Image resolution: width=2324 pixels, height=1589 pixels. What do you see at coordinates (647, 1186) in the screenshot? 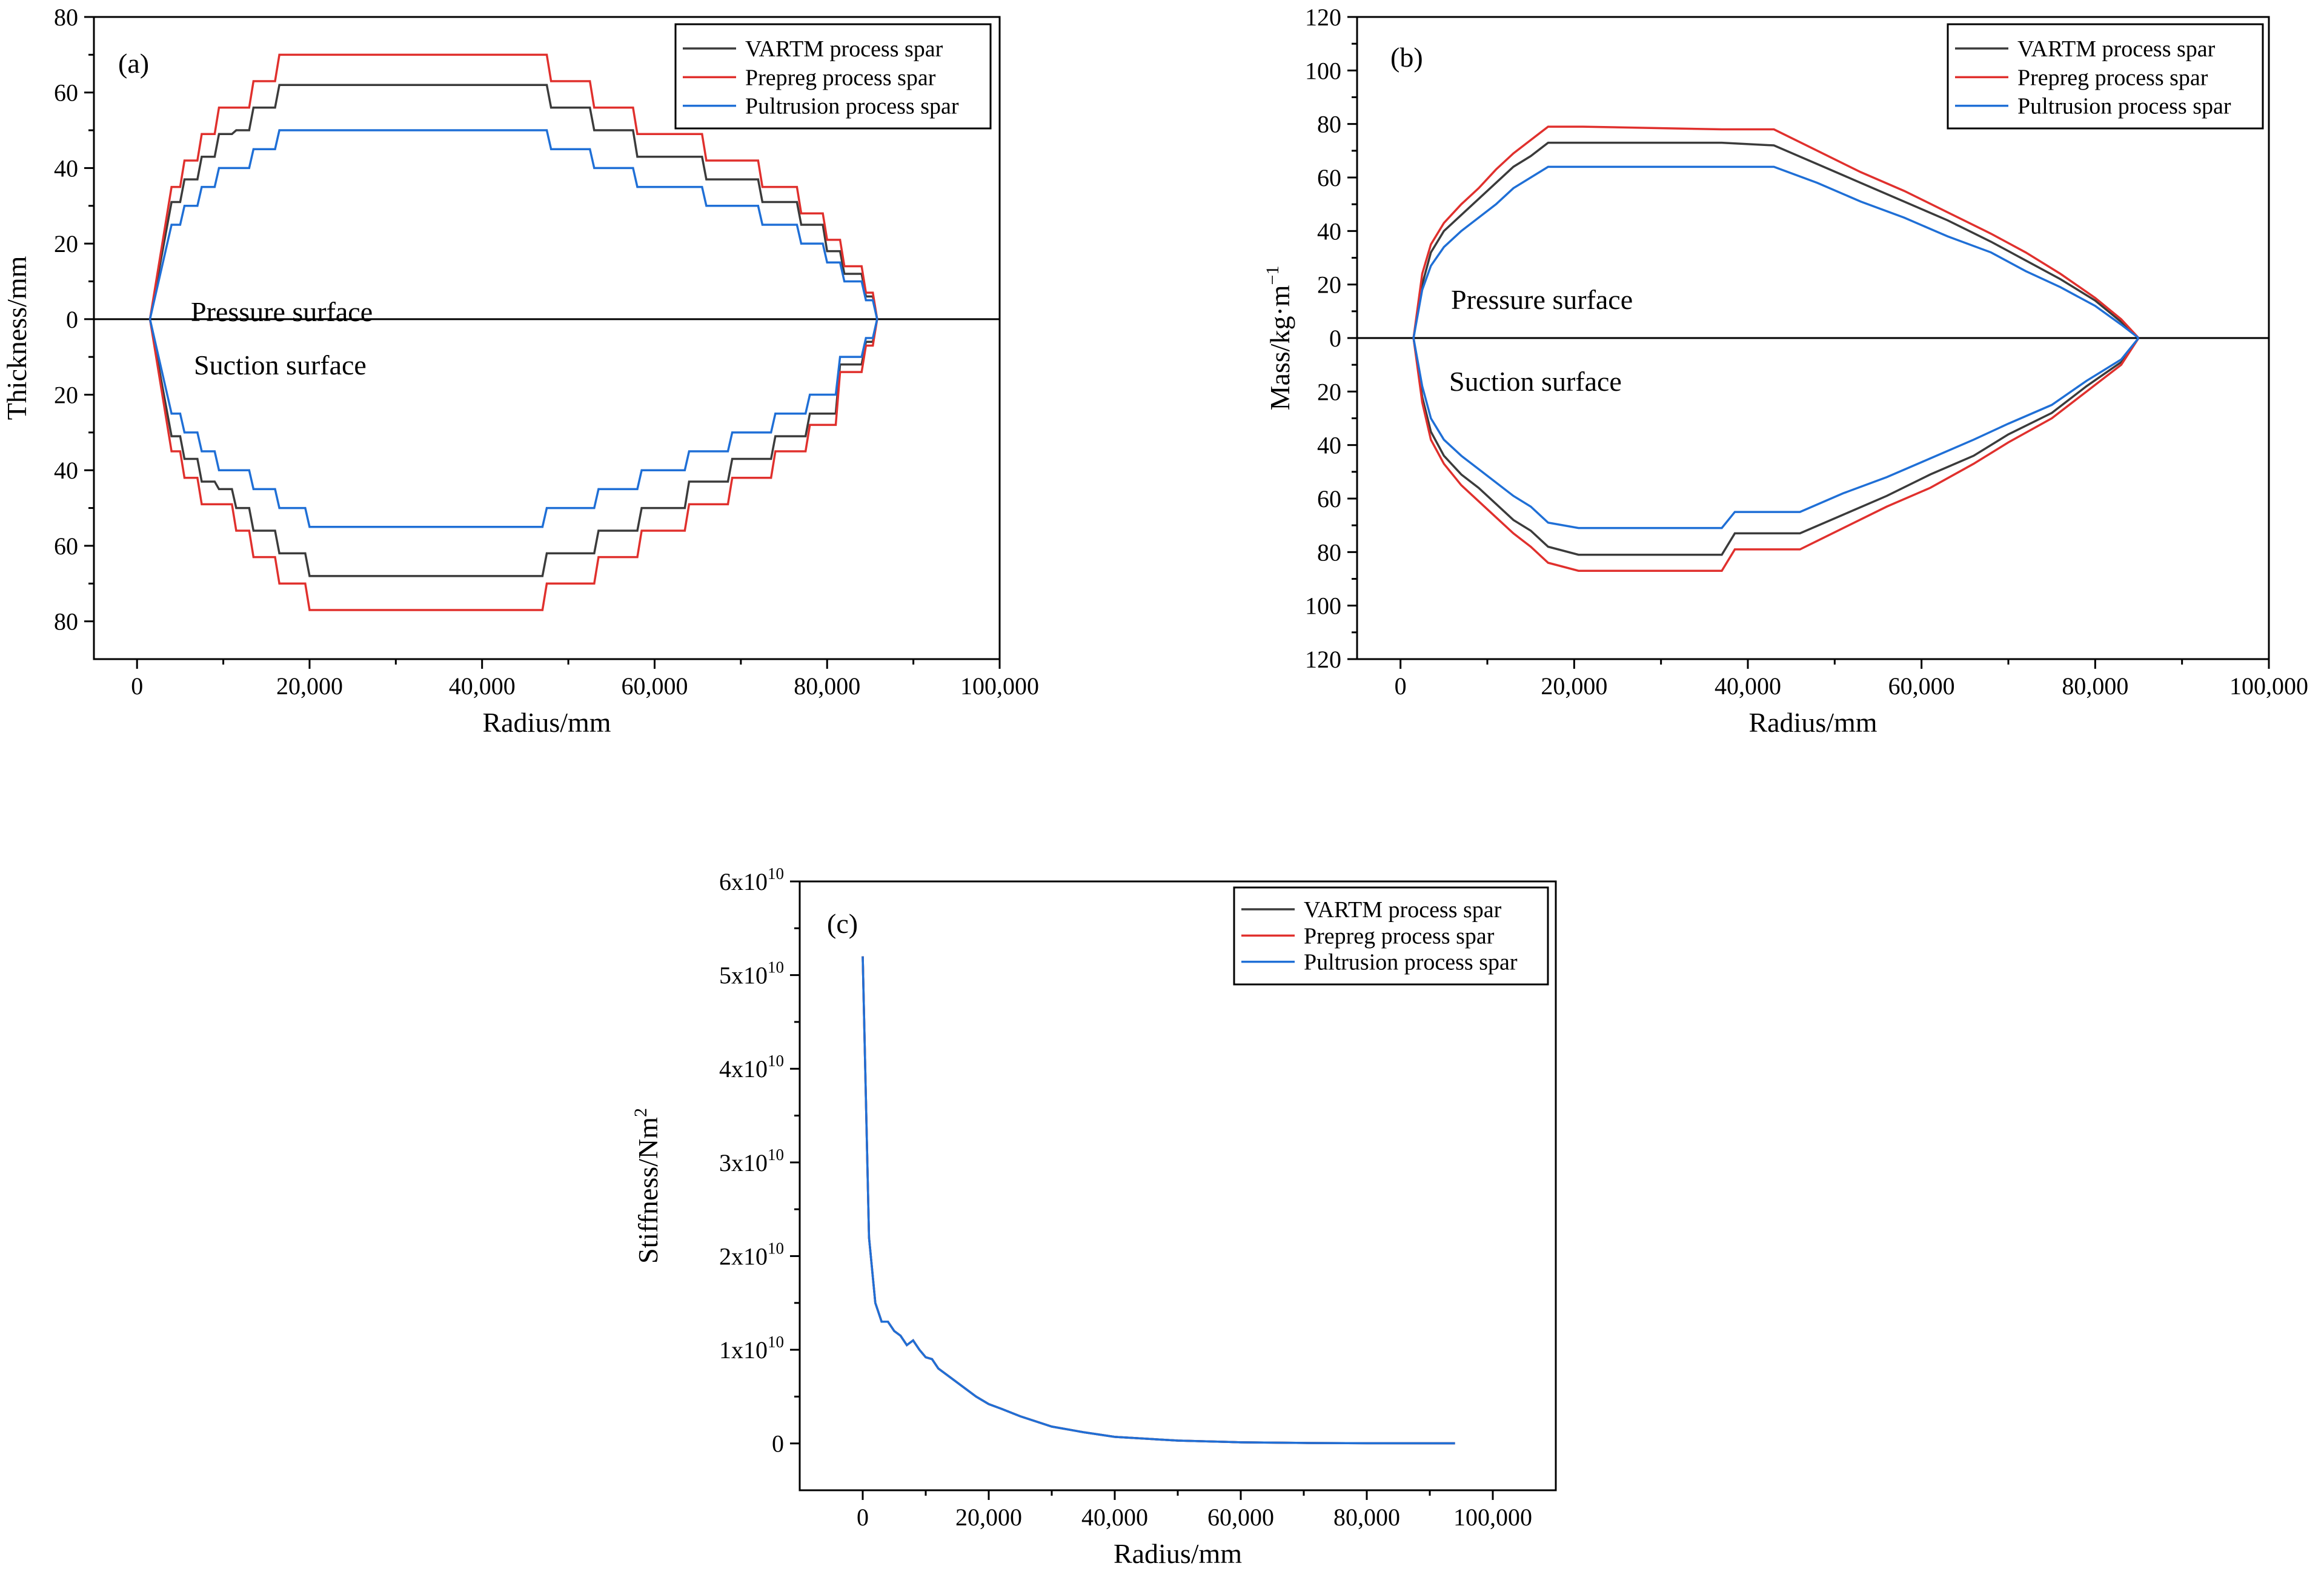
I see `y-axis-title: Stiffness/Nm2` at bounding box center [647, 1186].